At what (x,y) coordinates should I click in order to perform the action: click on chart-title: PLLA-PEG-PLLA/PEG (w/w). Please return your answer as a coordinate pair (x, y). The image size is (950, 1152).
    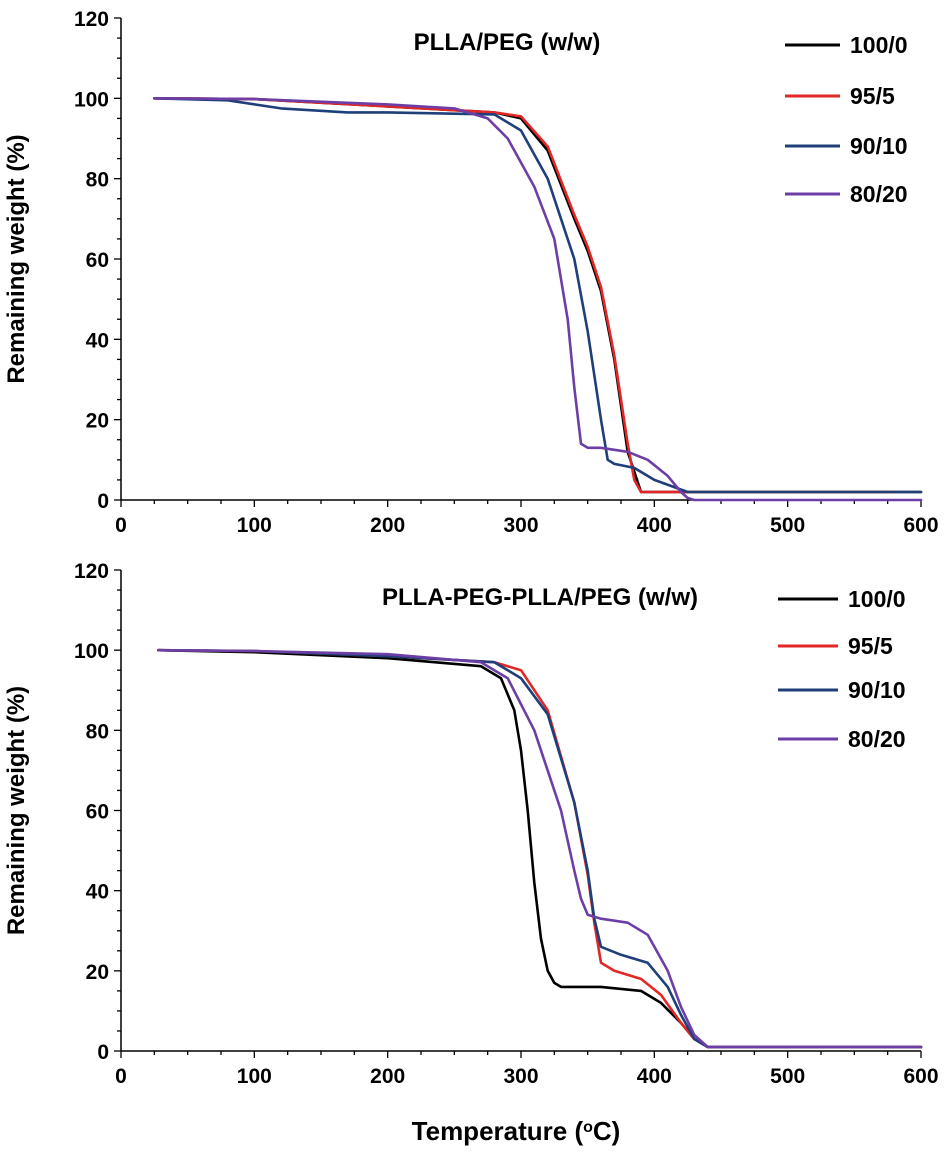
    Looking at the image, I should click on (540, 597).